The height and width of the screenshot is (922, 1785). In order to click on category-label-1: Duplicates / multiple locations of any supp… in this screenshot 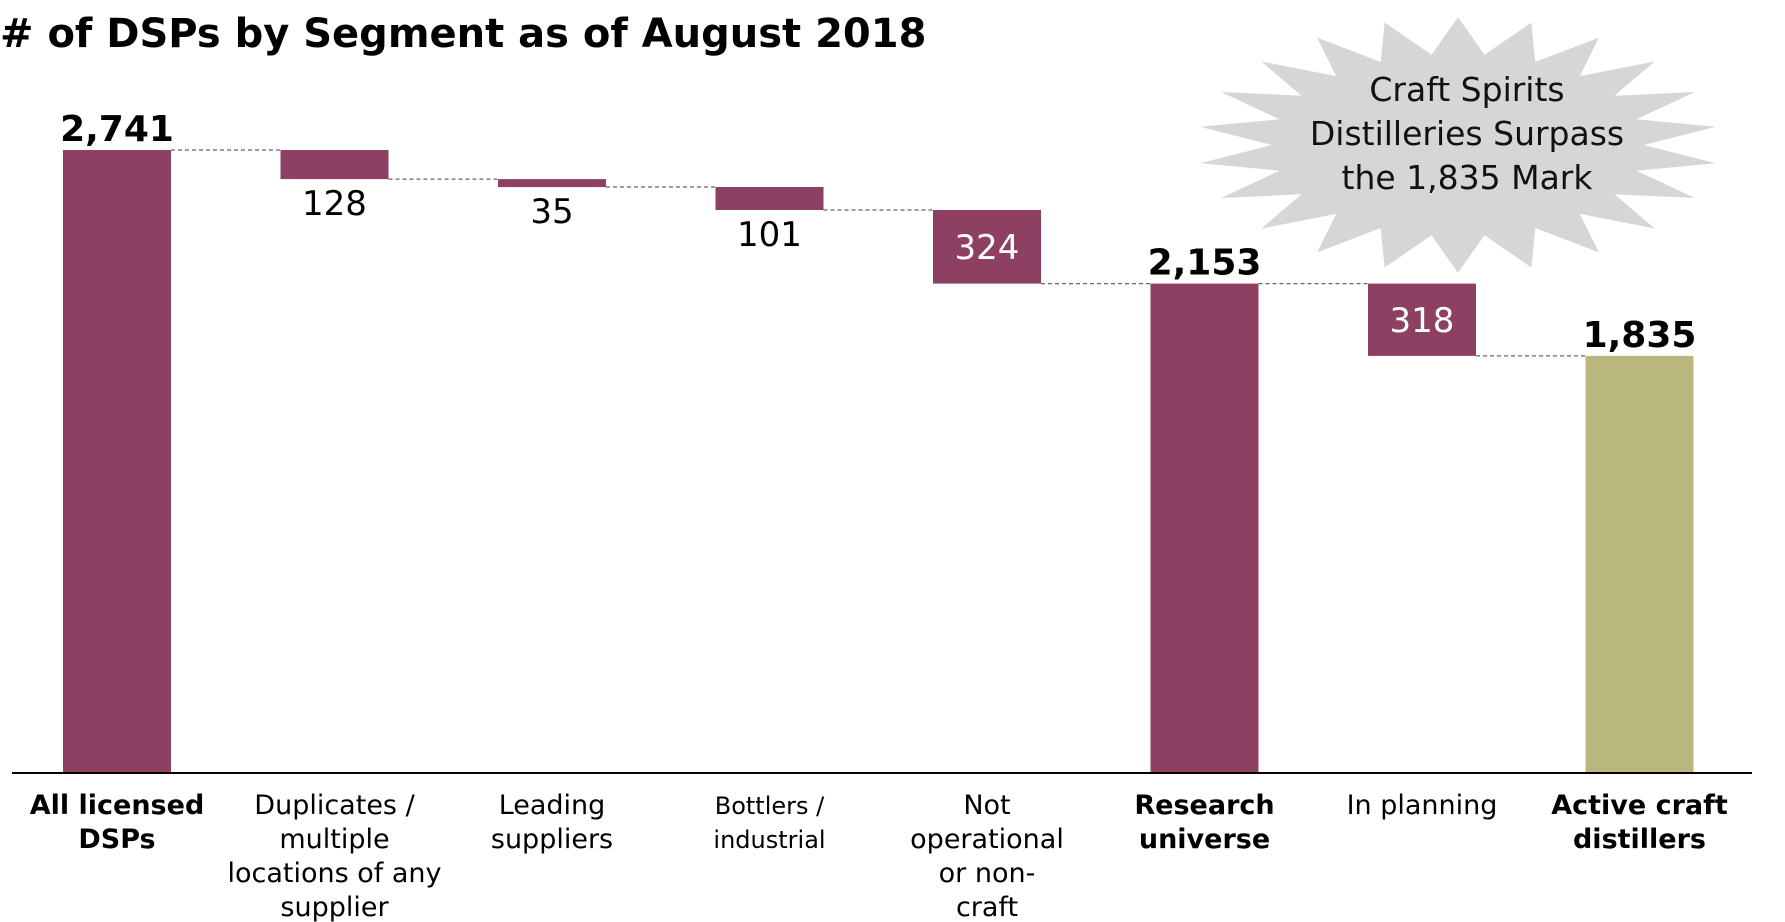, I will do `click(334, 856)`.